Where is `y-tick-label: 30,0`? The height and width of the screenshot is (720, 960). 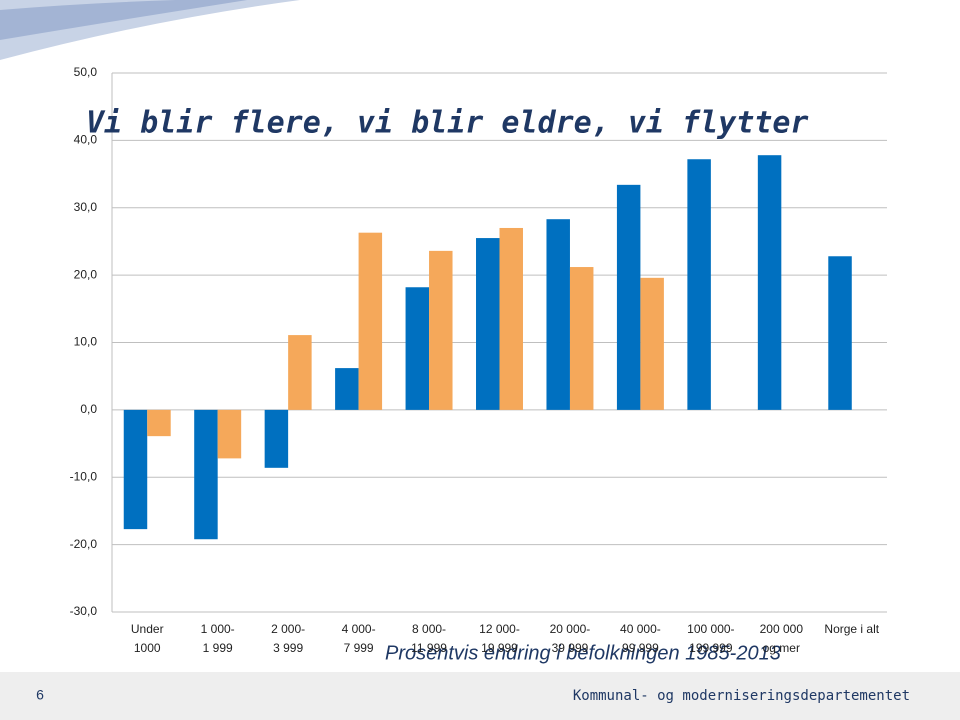 y-tick-label: 30,0 is located at coordinates (86, 207).